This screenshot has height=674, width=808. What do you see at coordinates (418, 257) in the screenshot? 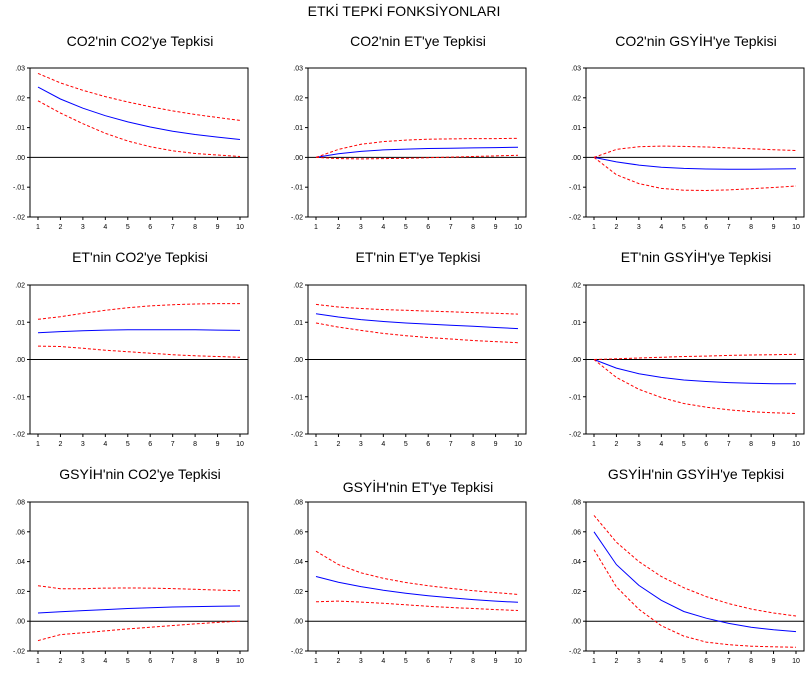
I see `panel-title-et-et: ET'nin ET'ye Tepkisi` at bounding box center [418, 257].